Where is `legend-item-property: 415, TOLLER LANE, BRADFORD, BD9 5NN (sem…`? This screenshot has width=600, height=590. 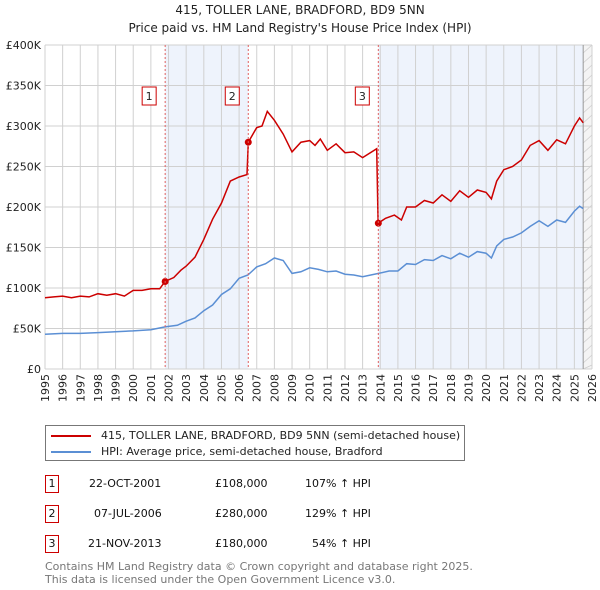 legend-item-property: 415, TOLLER LANE, BRADFORD, BD9 5NN (sem… is located at coordinates (255, 435).